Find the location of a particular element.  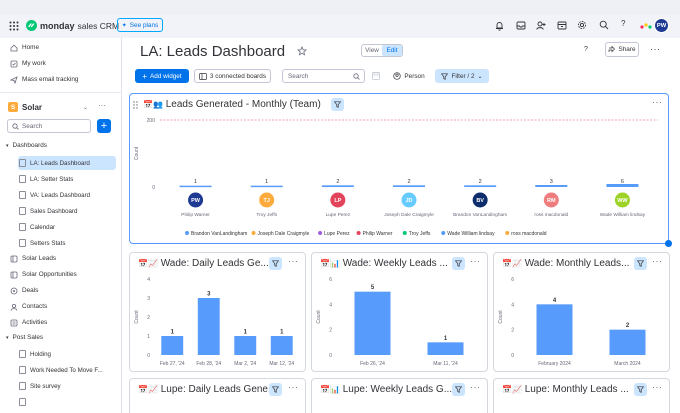

monday-logo: monday sales CRM is located at coordinates (72, 25).